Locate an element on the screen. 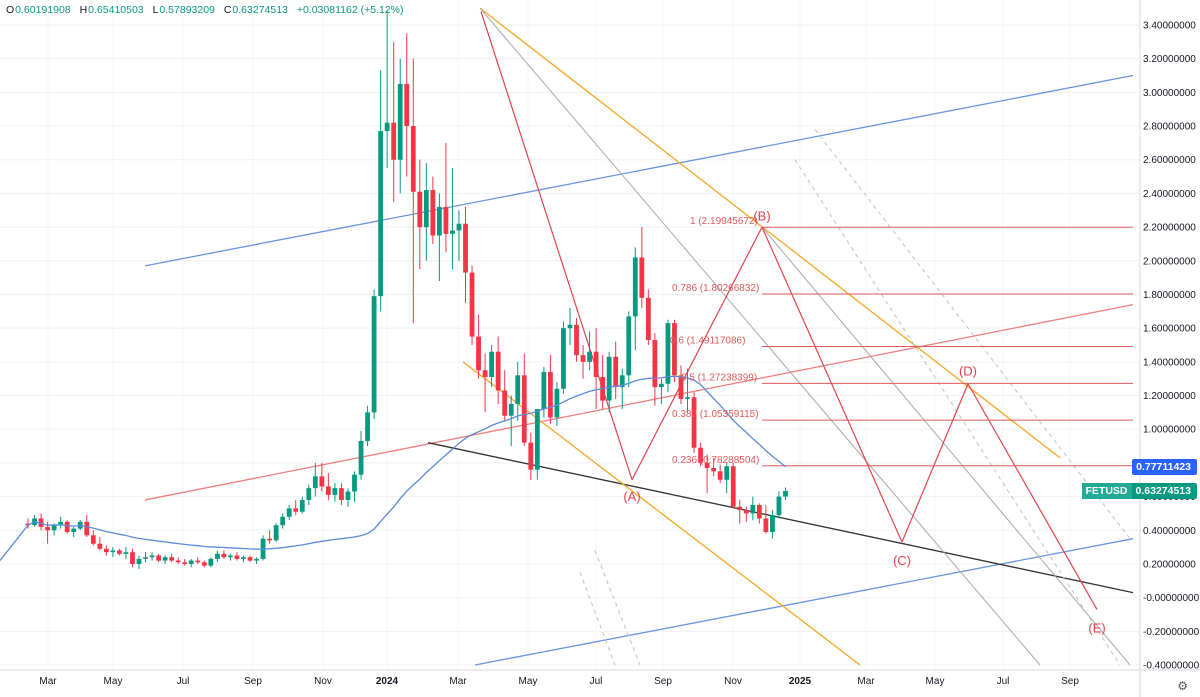  y-tick-label: 3.00000000 is located at coordinates (1169, 93).